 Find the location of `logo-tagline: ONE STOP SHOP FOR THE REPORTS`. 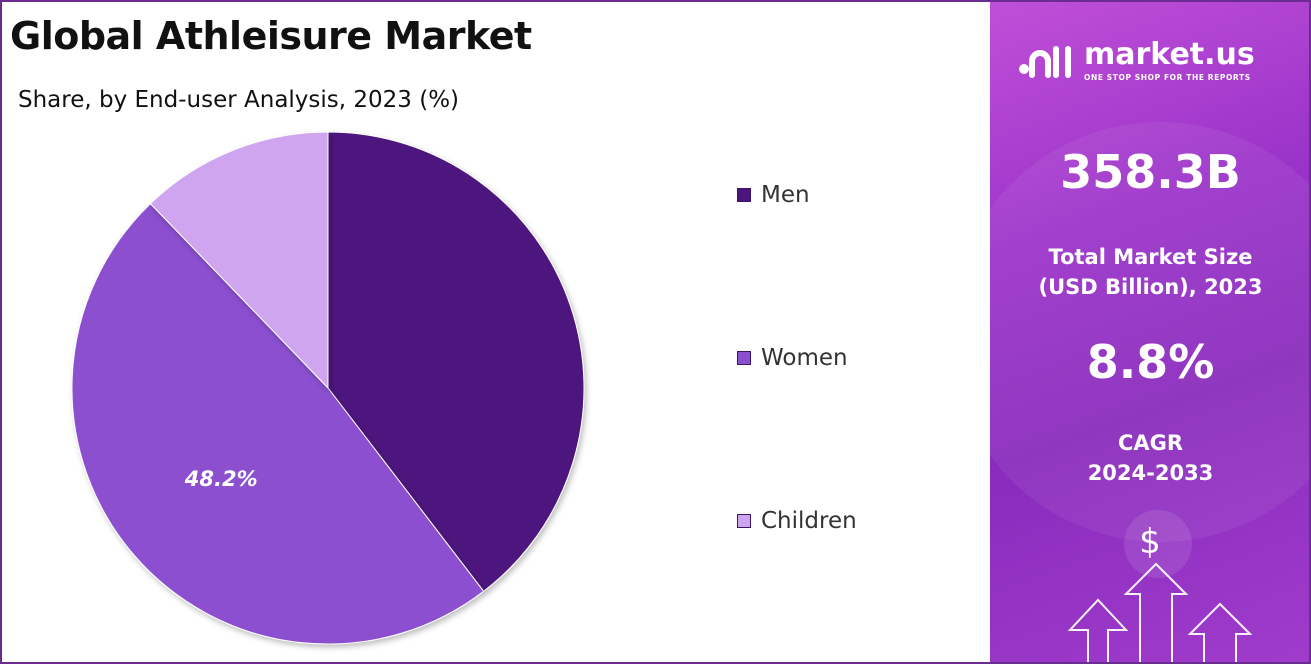

logo-tagline: ONE STOP SHOP FOR THE REPORTS is located at coordinates (1167, 77).